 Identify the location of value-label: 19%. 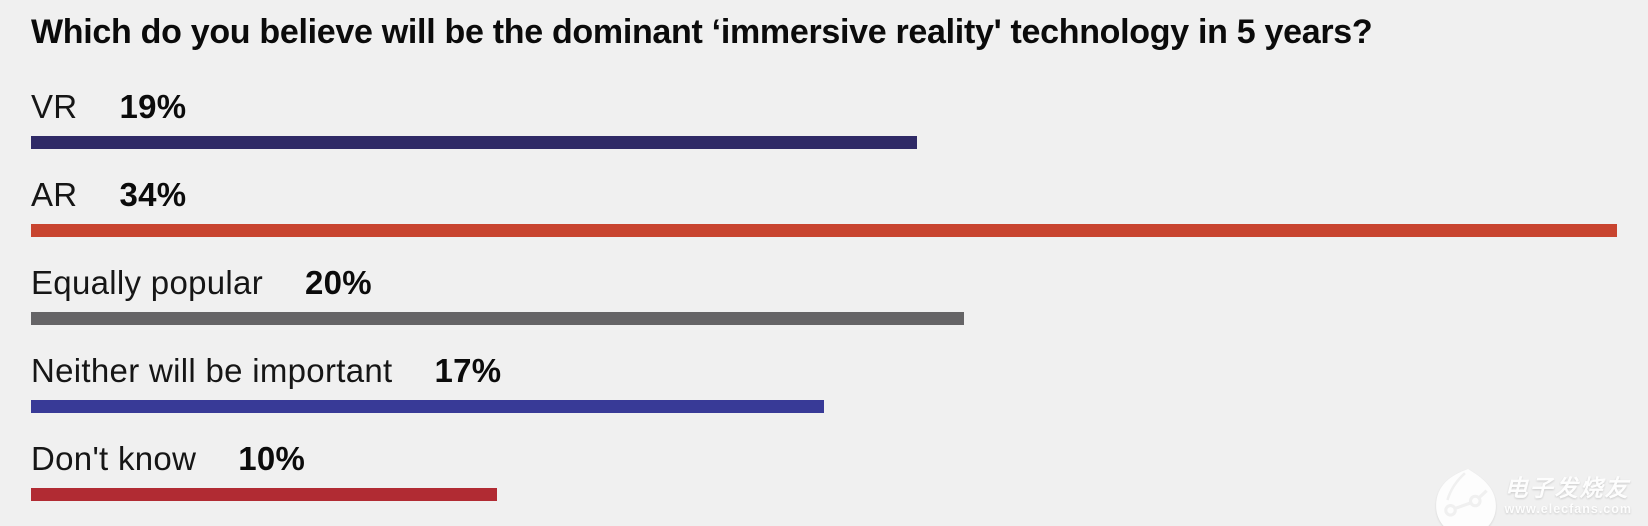
(153, 106).